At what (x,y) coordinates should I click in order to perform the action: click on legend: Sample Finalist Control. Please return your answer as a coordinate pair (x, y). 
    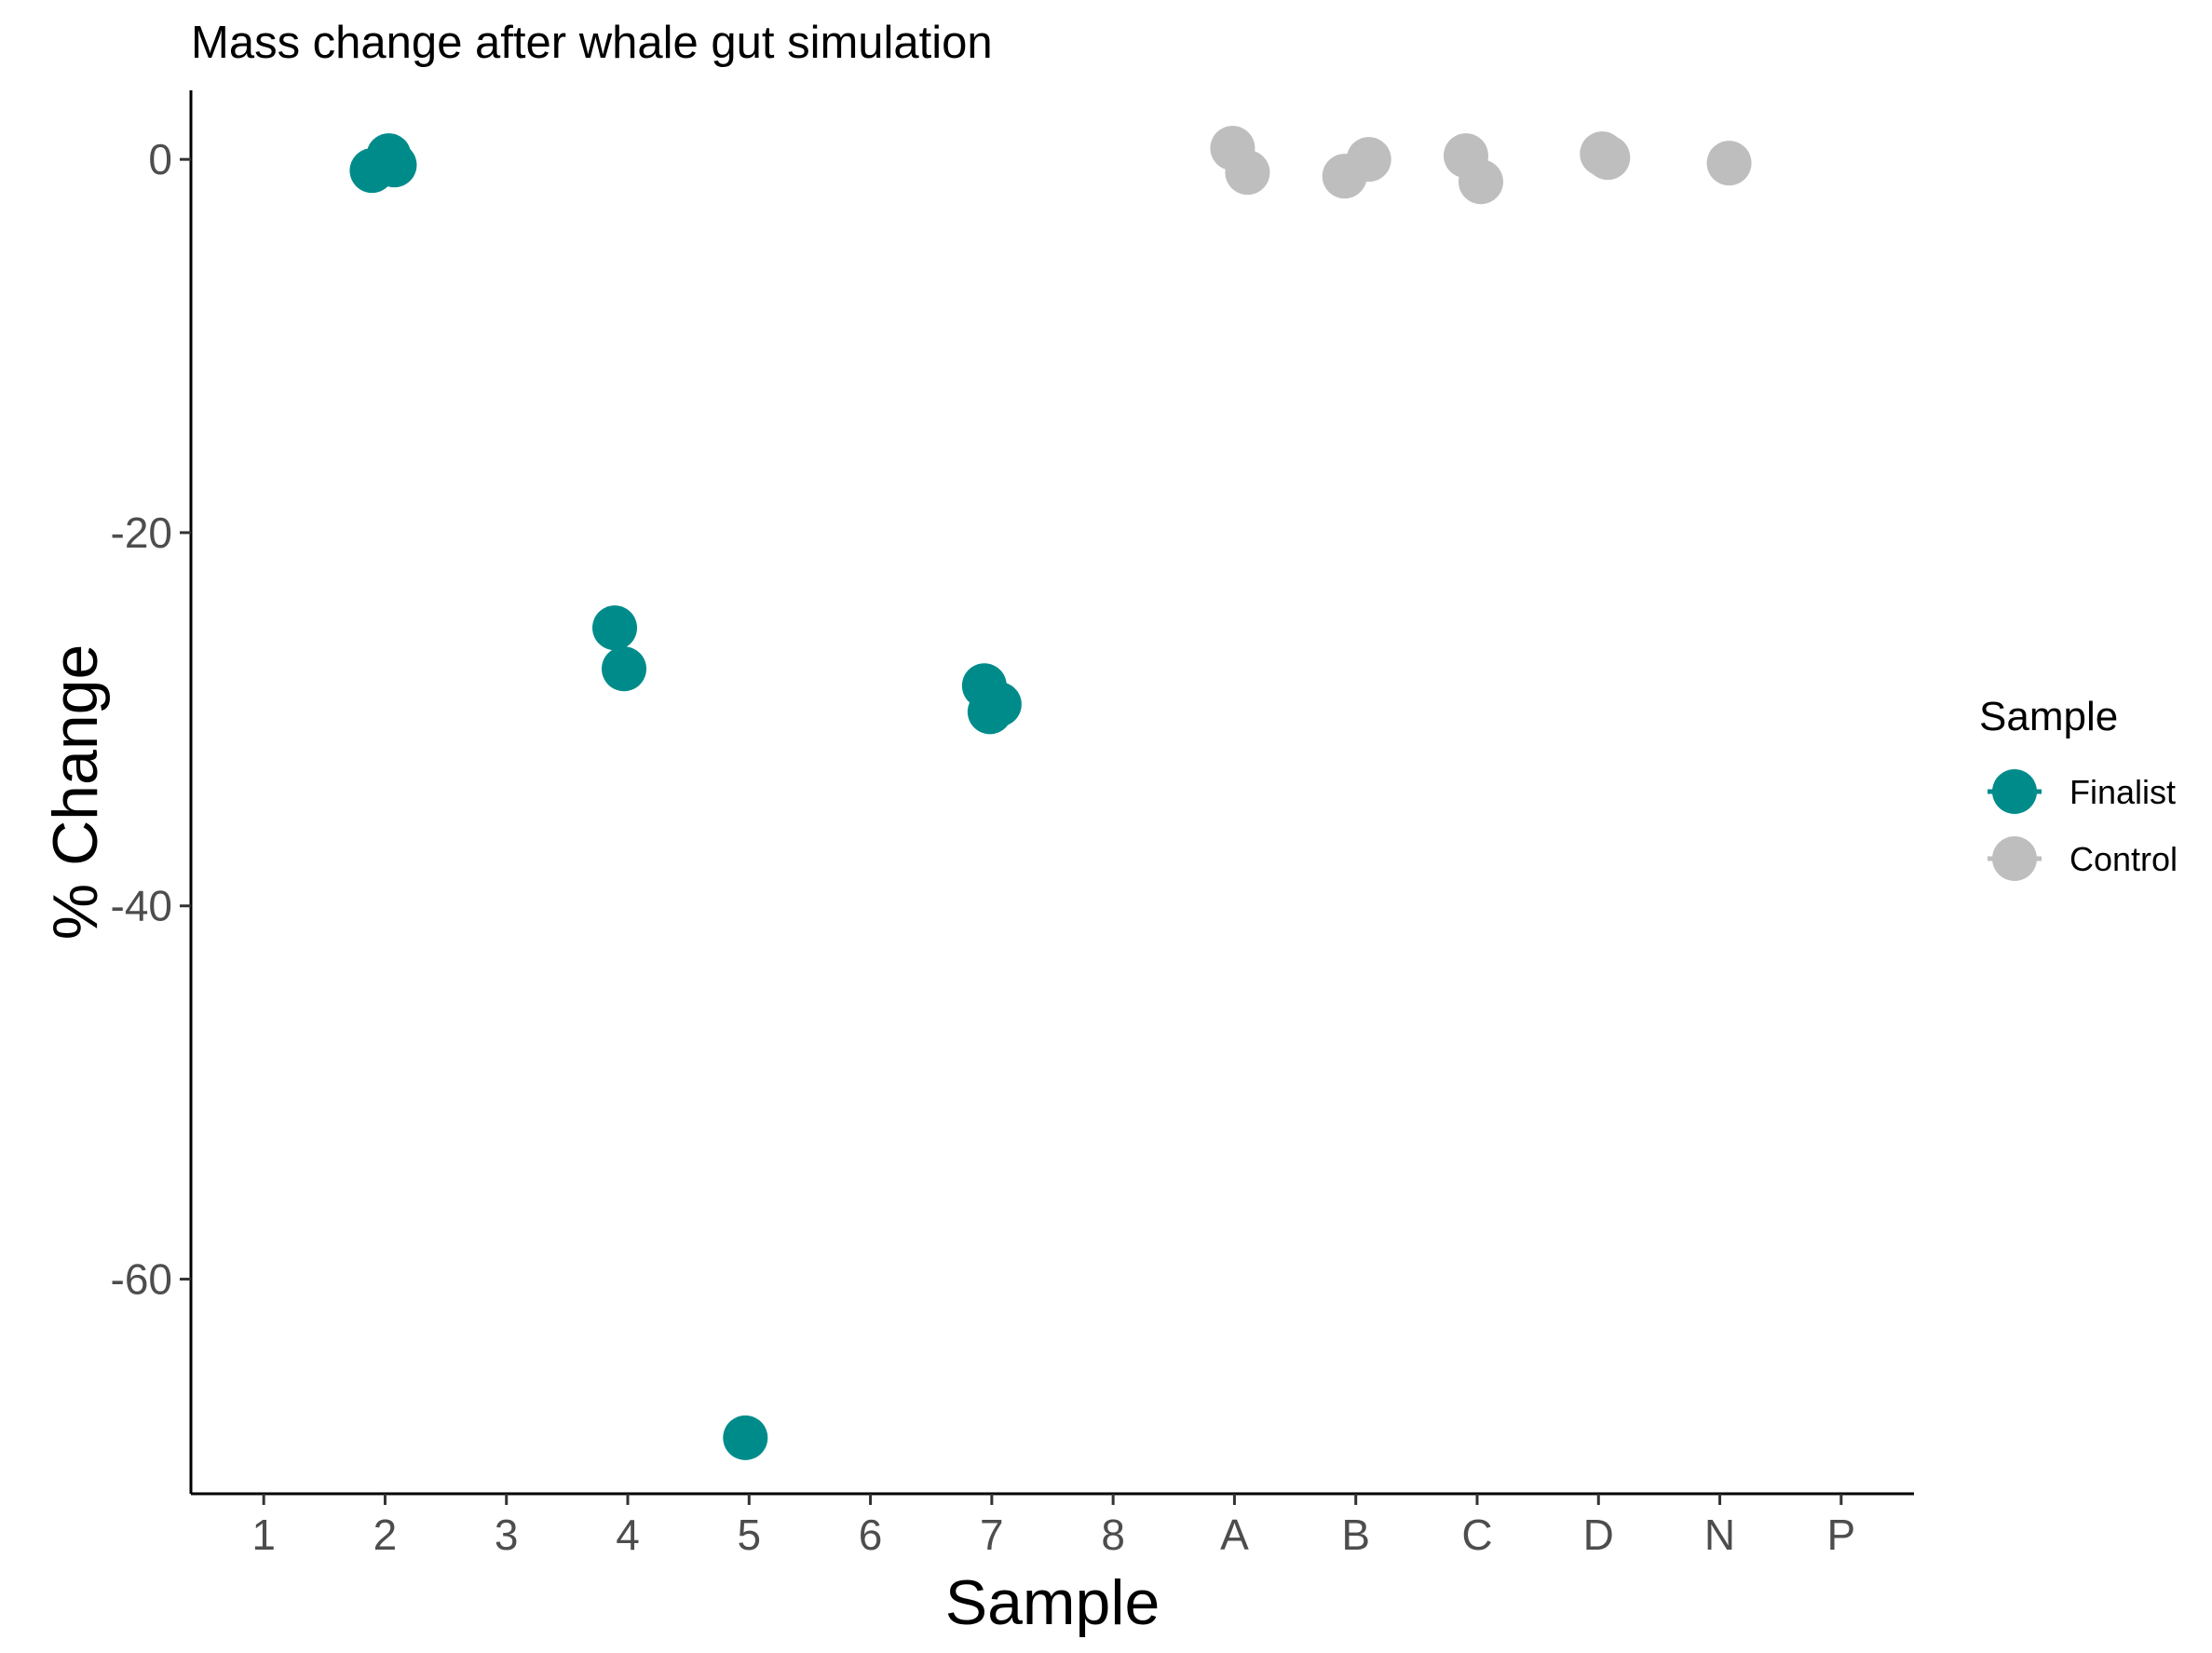
    Looking at the image, I should click on (2078, 788).